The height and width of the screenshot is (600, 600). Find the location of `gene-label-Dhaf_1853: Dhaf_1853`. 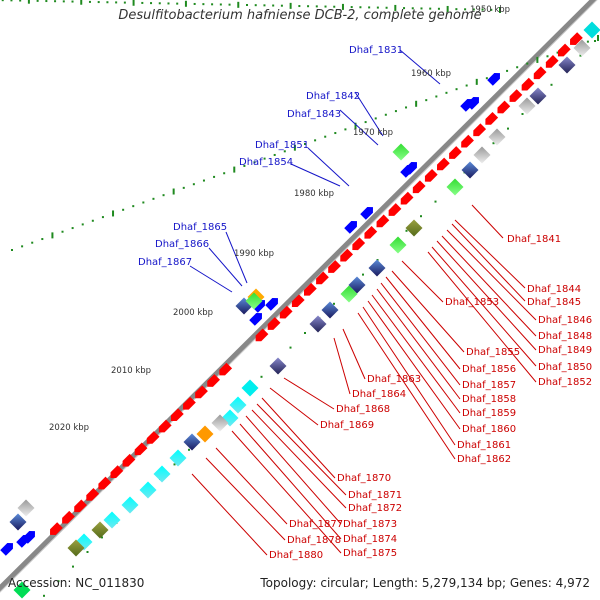

gene-label-Dhaf_1853: Dhaf_1853 is located at coordinates (472, 302).